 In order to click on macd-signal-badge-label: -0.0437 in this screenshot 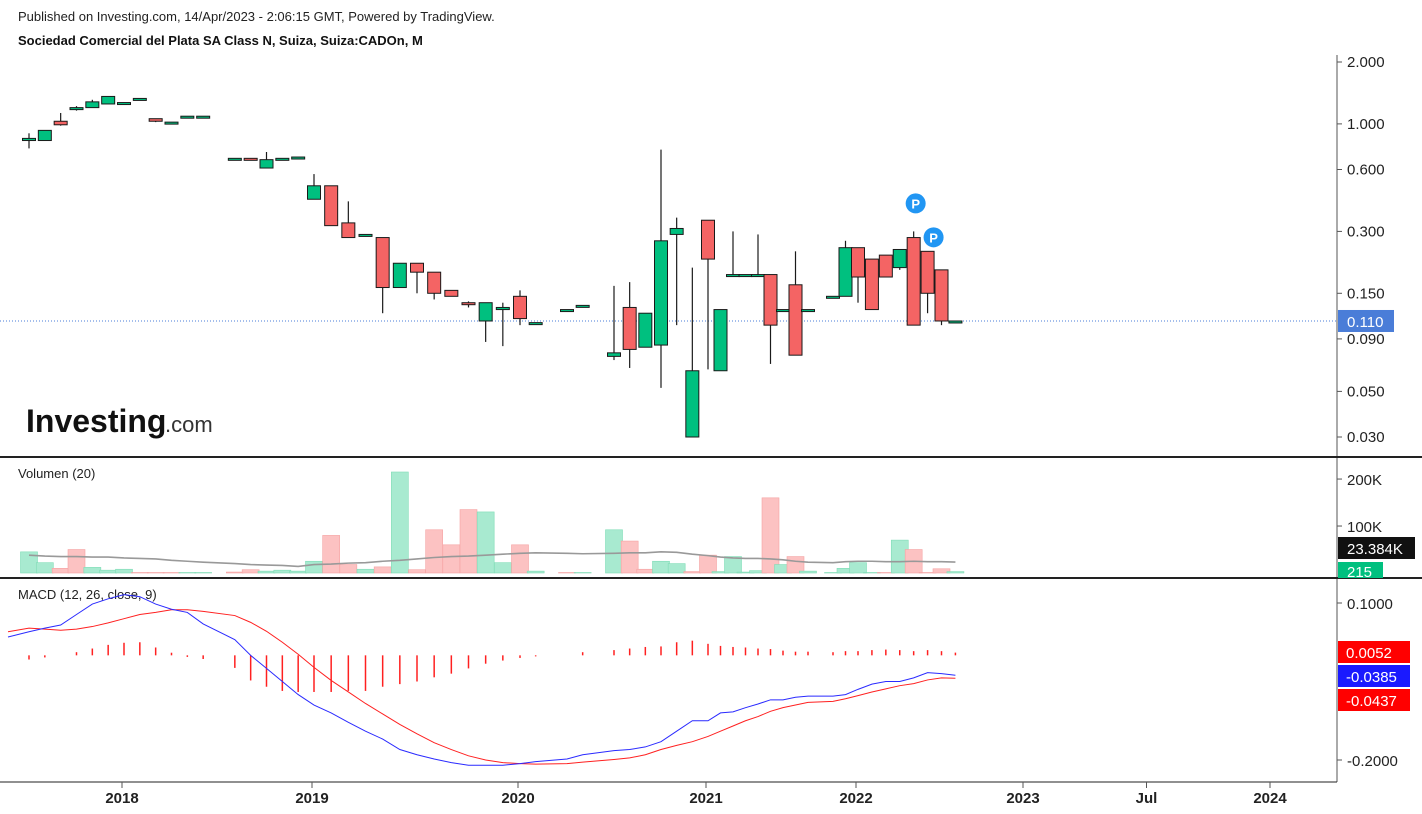, I will do `click(1371, 701)`.